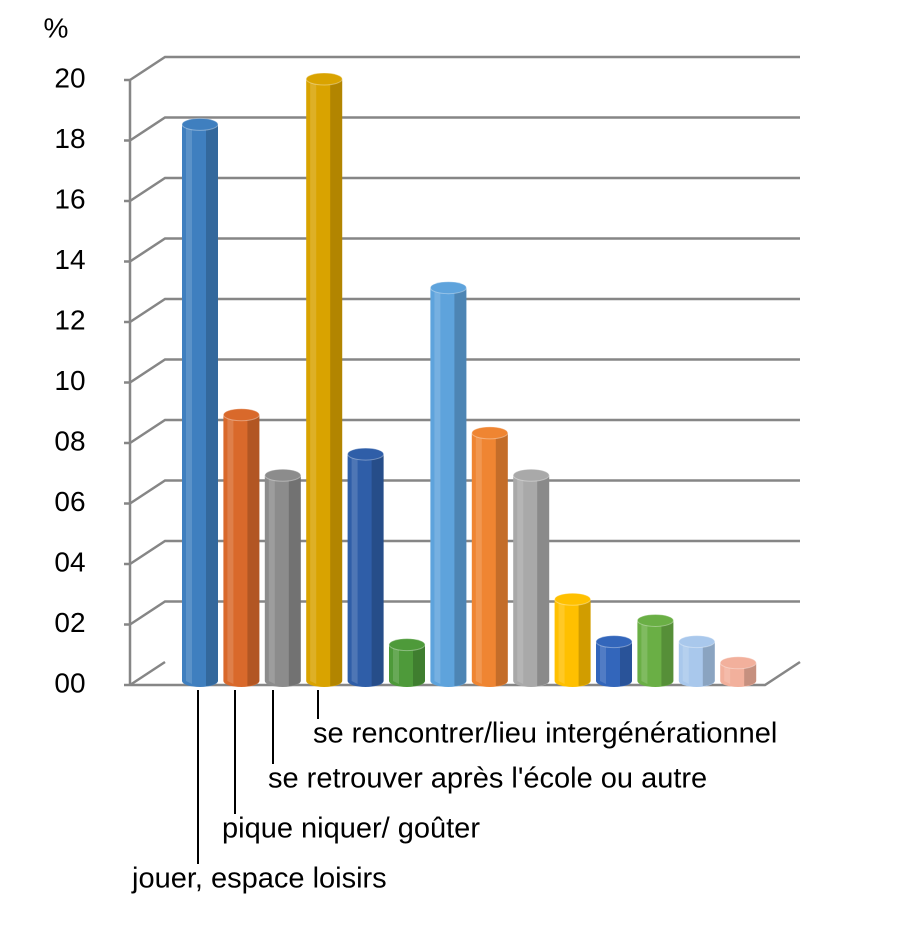 This screenshot has height=929, width=900. What do you see at coordinates (69, 440) in the screenshot?
I see `y-tick-label: 08` at bounding box center [69, 440].